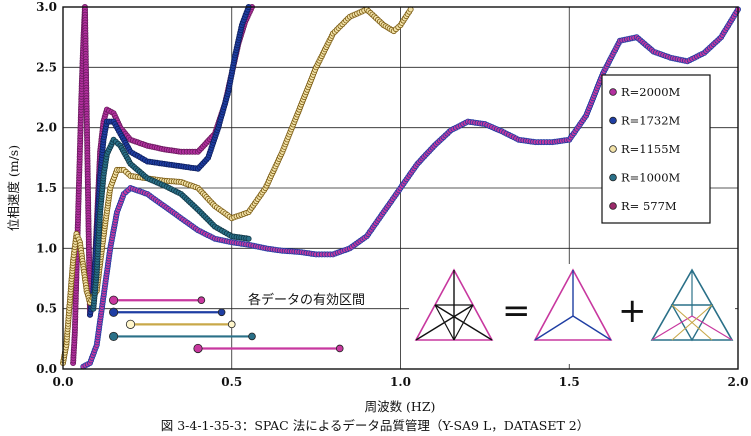 This screenshot has width=751, height=436. I want to click on y-tick-label: 1.5, so click(46, 188).